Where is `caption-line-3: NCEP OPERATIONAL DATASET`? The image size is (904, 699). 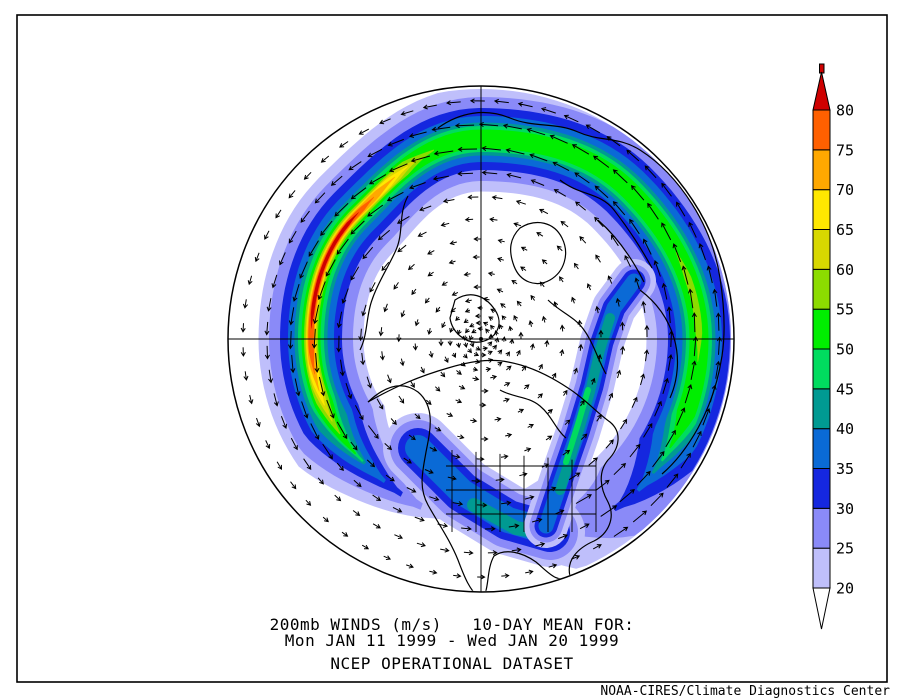
caption-line-3: NCEP OPERATIONAL DATASET is located at coordinates (452, 663).